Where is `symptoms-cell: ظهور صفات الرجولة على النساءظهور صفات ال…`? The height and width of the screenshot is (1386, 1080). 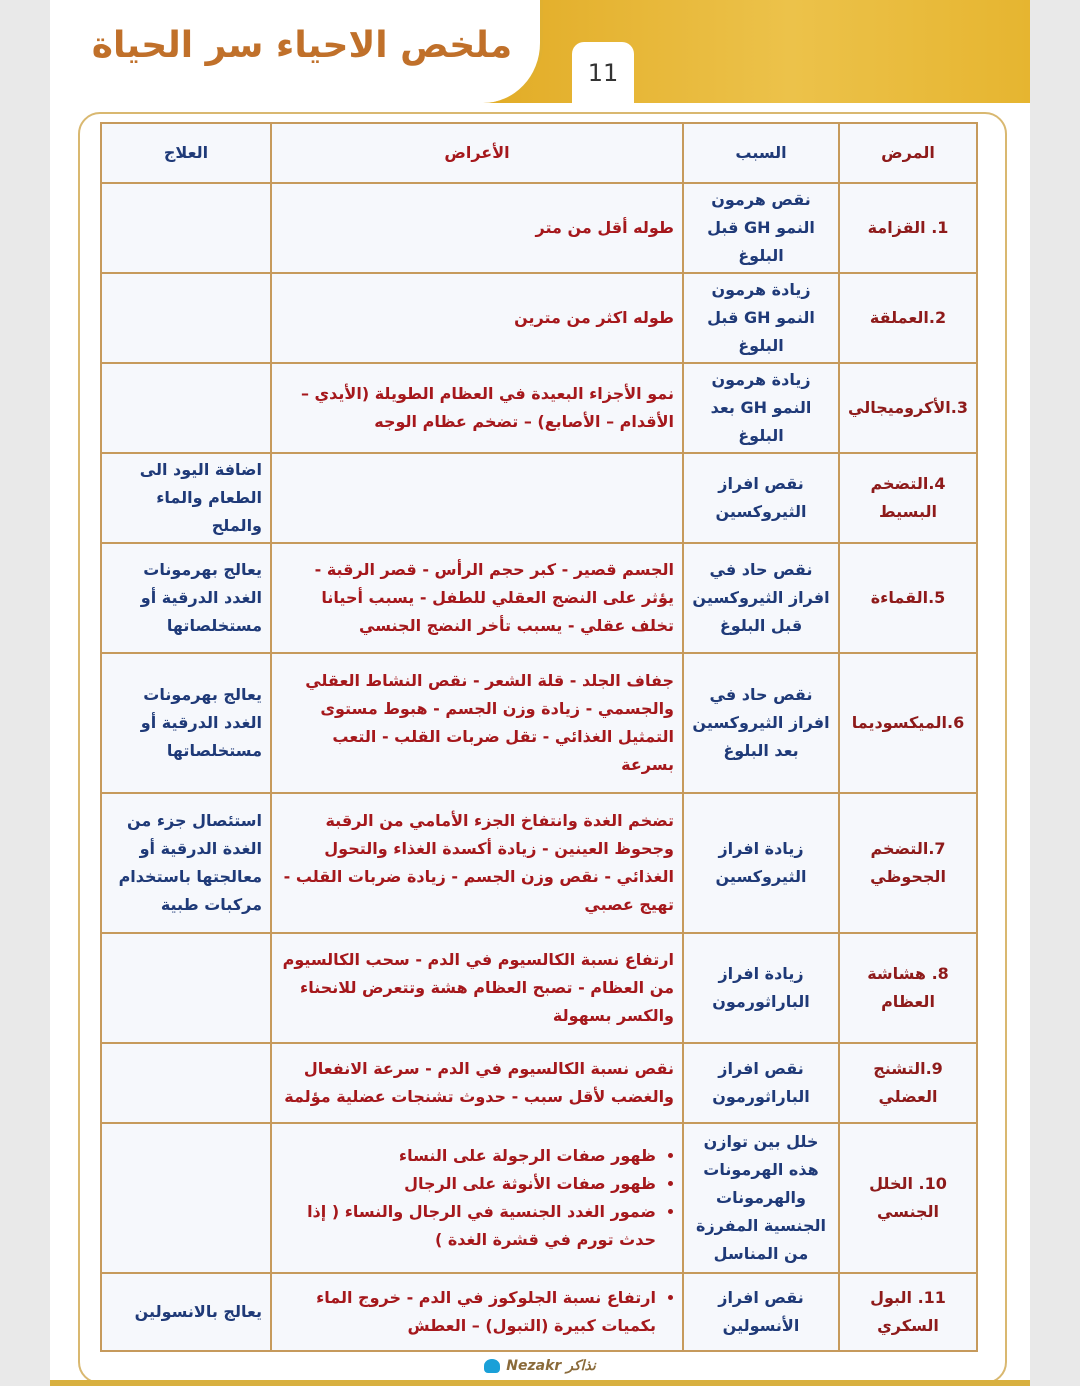
symptoms-cell: ظهور صفات الرجولة على النساءظهور صفات ال… is located at coordinates (477, 1198).